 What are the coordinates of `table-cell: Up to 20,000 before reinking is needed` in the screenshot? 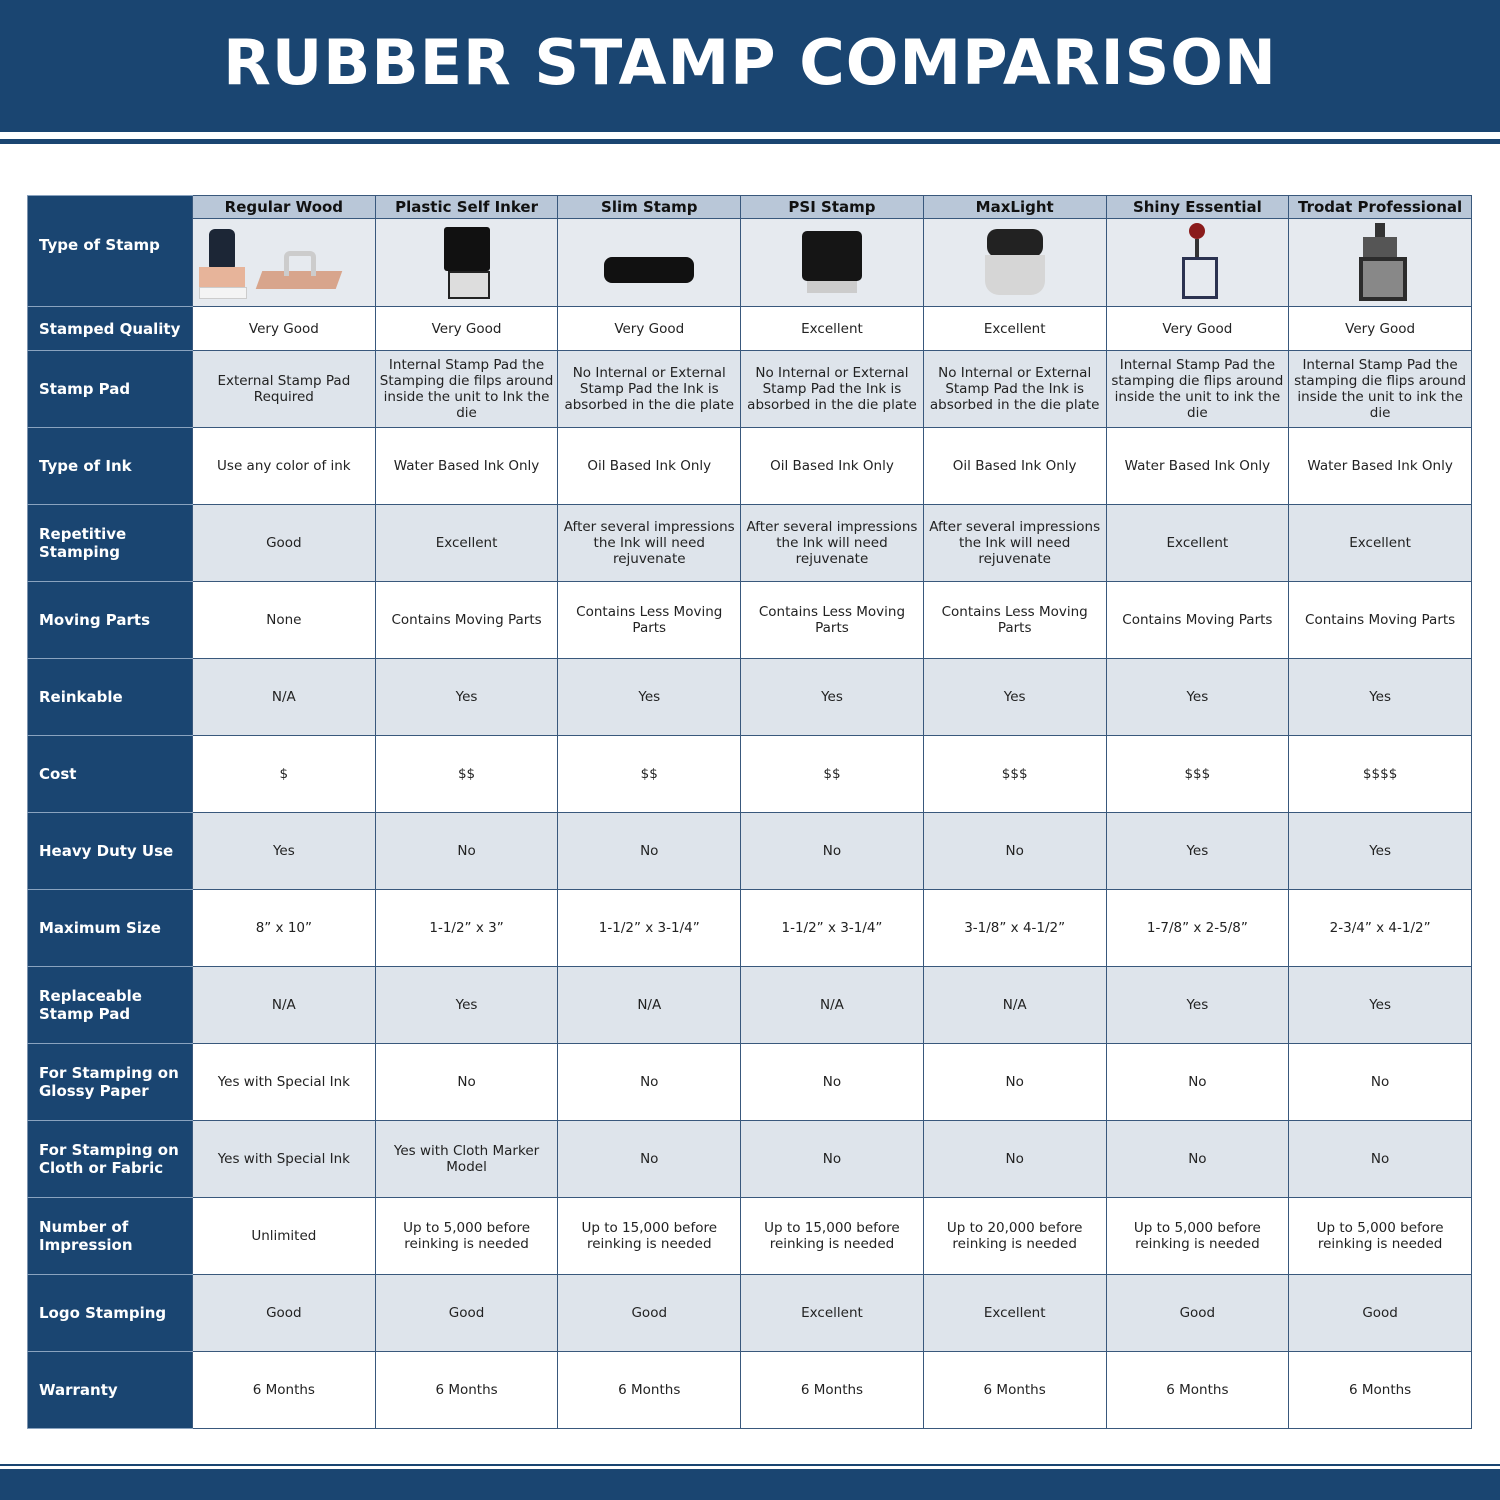 It's located at (1014, 1236).